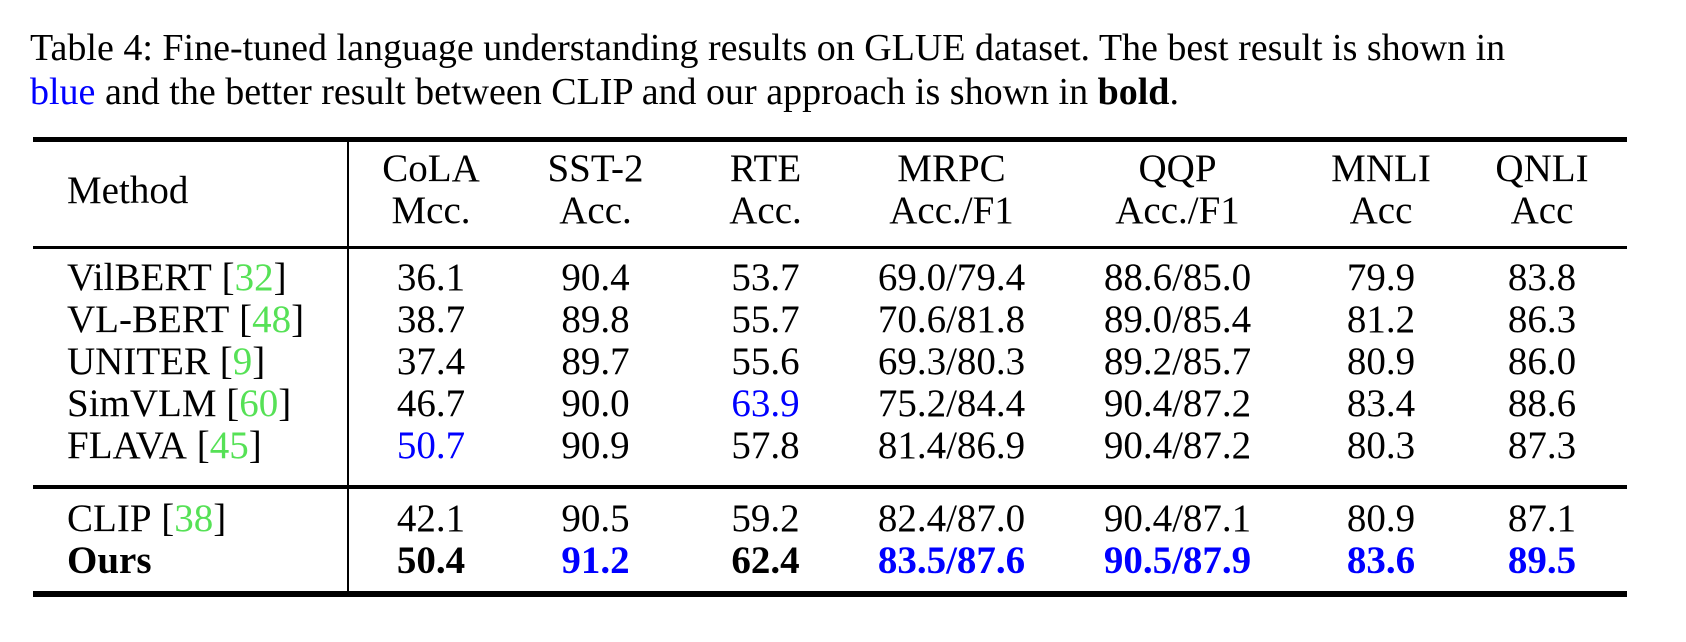 This screenshot has width=1686, height=642. I want to click on column-header-cola: CoLA Mcc., so click(430, 194).